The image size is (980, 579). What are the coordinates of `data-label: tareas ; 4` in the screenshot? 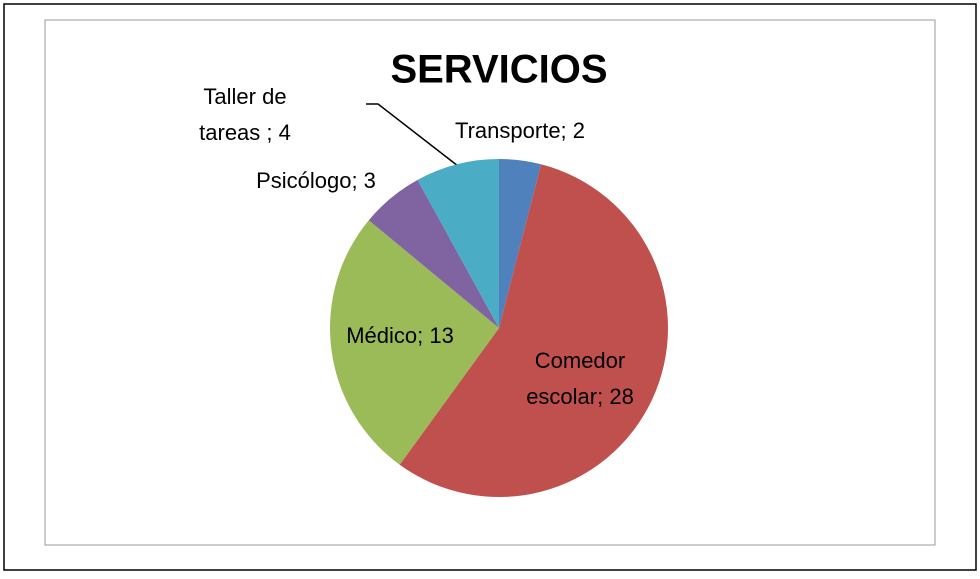 It's located at (245, 132).